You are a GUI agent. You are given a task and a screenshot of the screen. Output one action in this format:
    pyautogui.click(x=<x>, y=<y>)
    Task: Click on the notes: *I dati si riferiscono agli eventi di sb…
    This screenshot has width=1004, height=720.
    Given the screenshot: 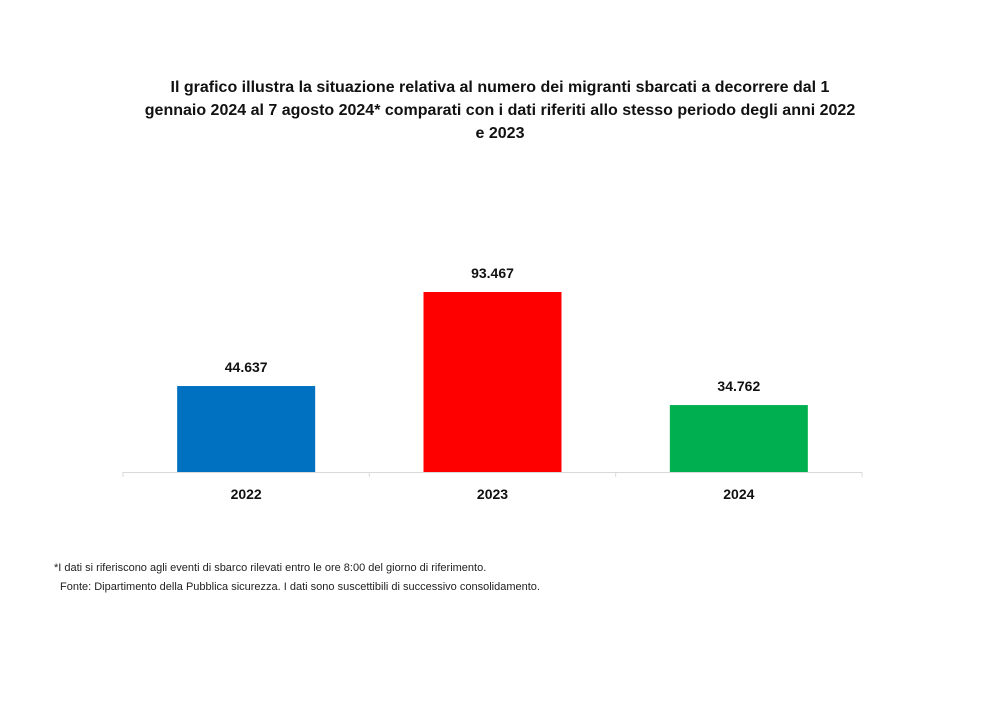 What is the action you would take?
    pyautogui.click(x=297, y=578)
    